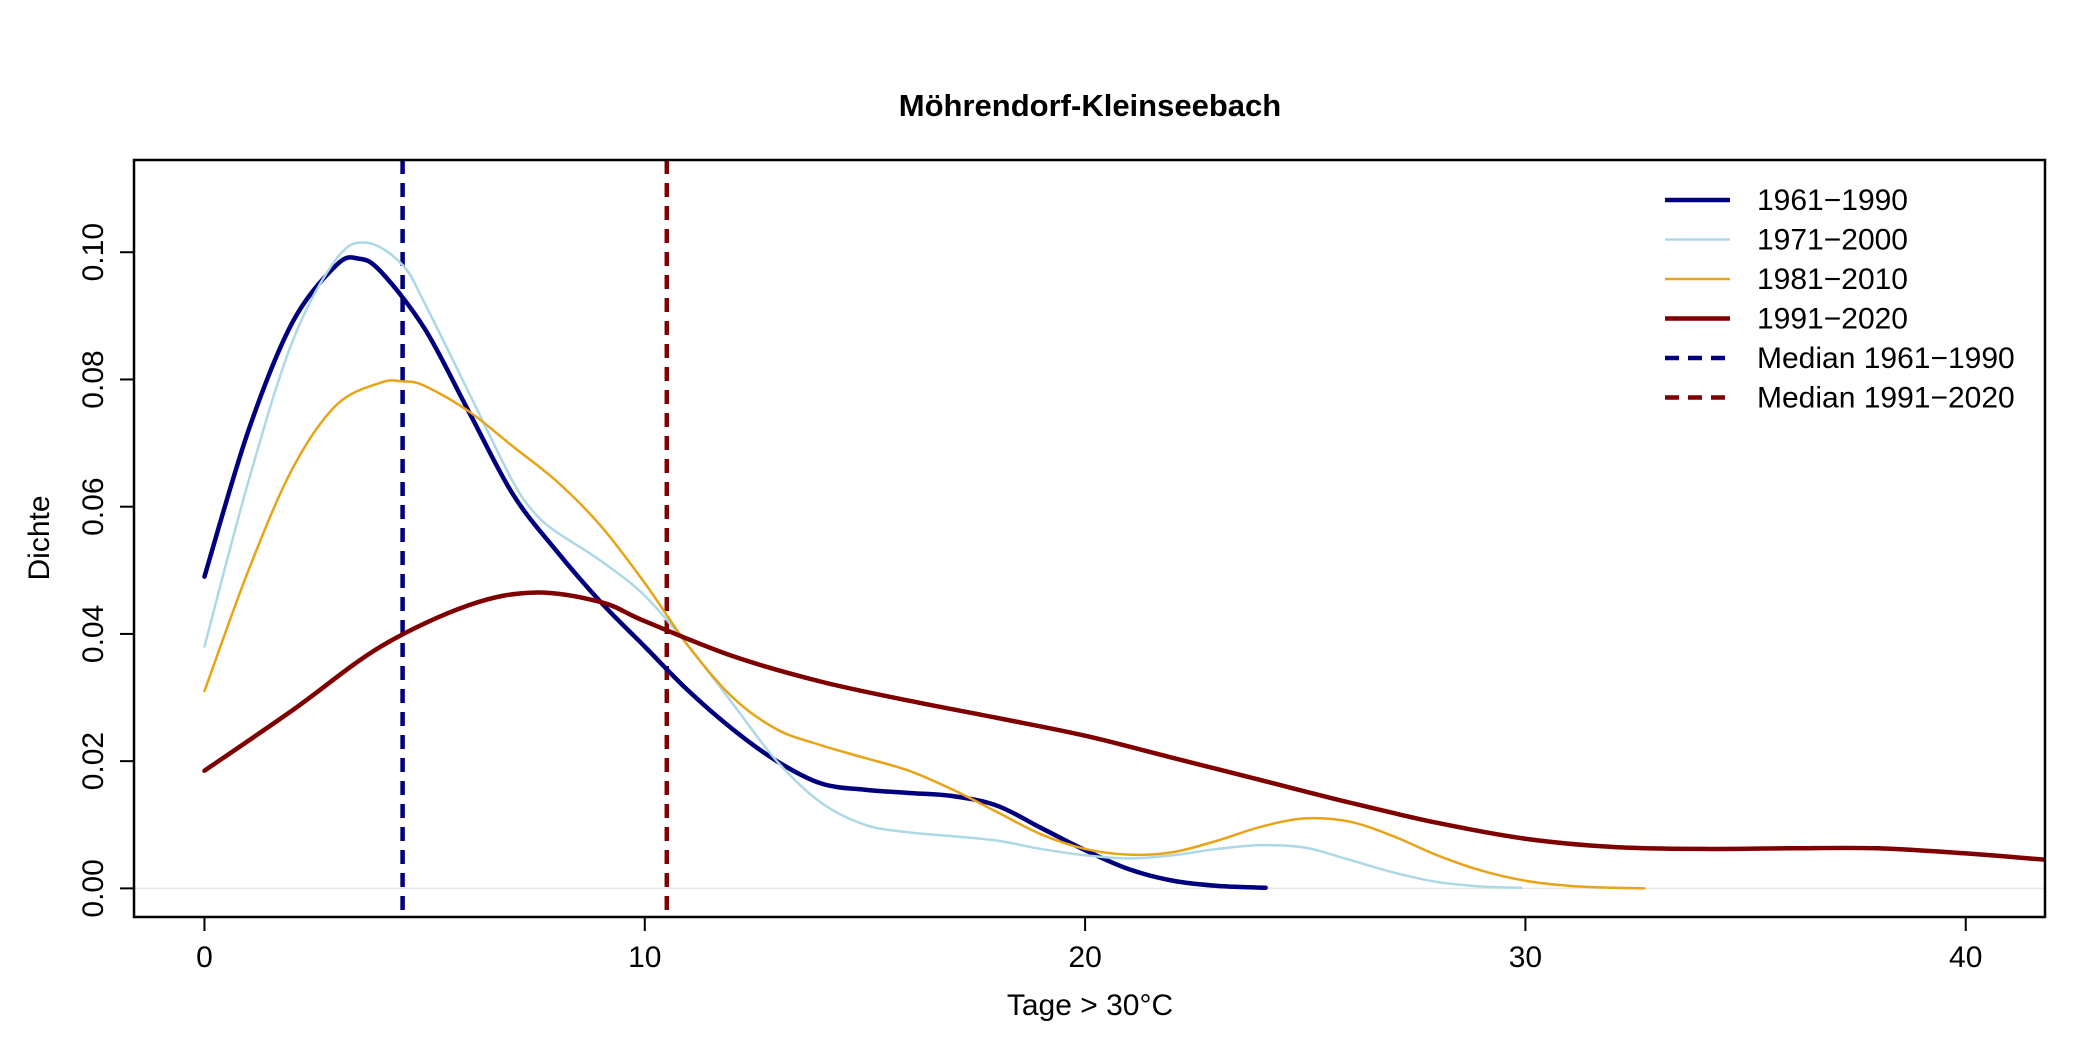 This screenshot has width=2079, height=1040. Describe the element at coordinates (1525, 957) in the screenshot. I see `x-tick-label: 30` at that location.